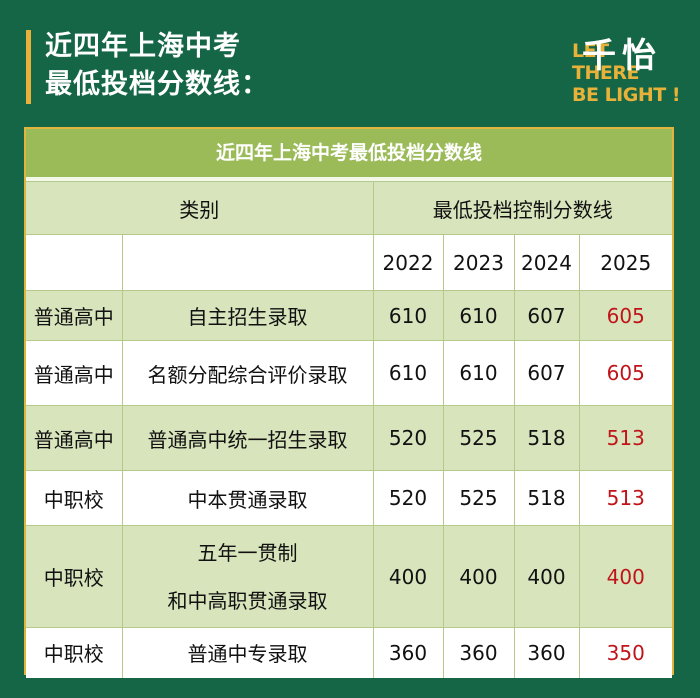 The image size is (700, 698). What do you see at coordinates (200, 208) in the screenshot?
I see `category-header: 类别` at bounding box center [200, 208].